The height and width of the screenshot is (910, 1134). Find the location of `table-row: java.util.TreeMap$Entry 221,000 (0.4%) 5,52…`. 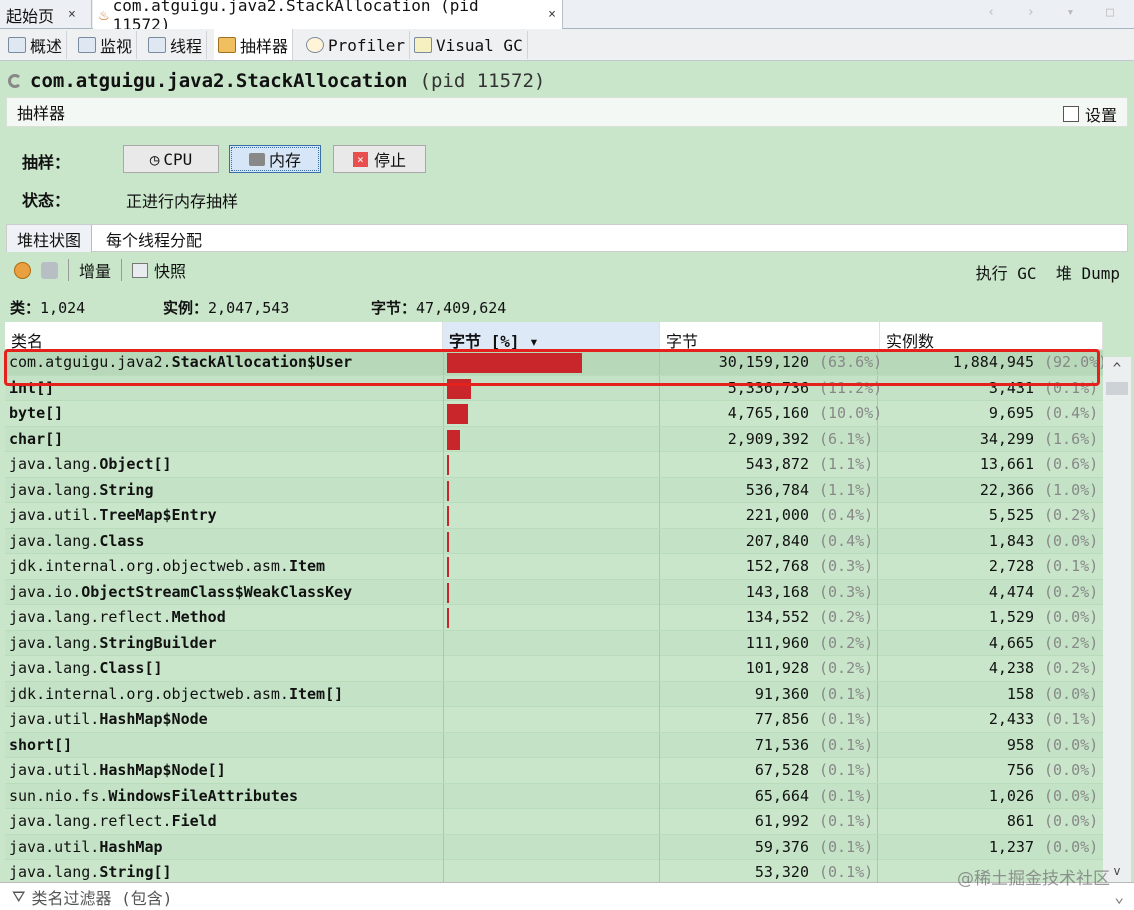

table-row: java.util.TreeMap$Entry 221,000 (0.4%) 5,52… is located at coordinates (554, 516).